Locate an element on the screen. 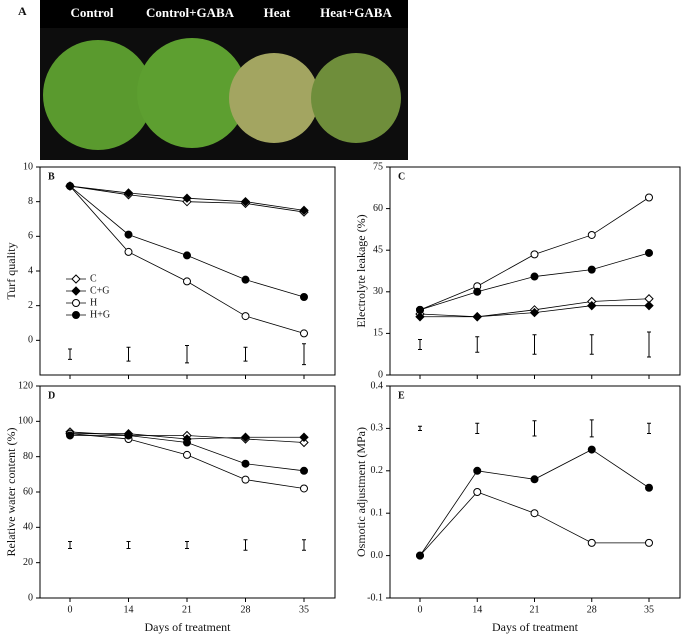  y-tick-label: 80 is located at coordinates (28, 456).